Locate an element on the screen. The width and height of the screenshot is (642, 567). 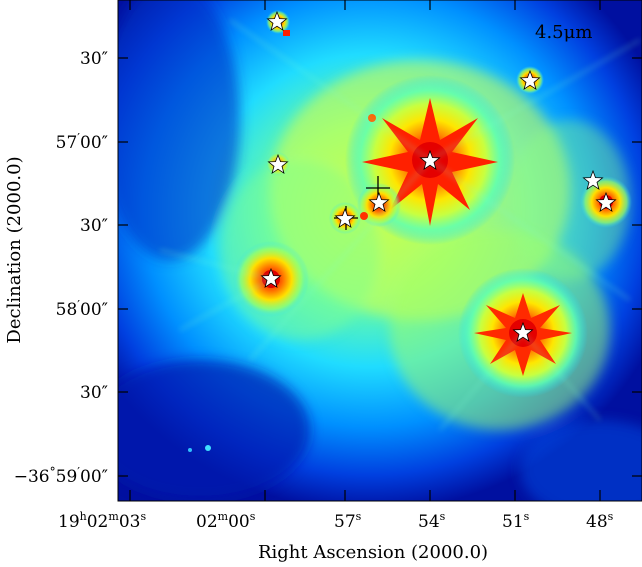
x-tick-labels: 19h02m03s 02m00s 57s 54s 51s 48s is located at coordinates (336, 521).